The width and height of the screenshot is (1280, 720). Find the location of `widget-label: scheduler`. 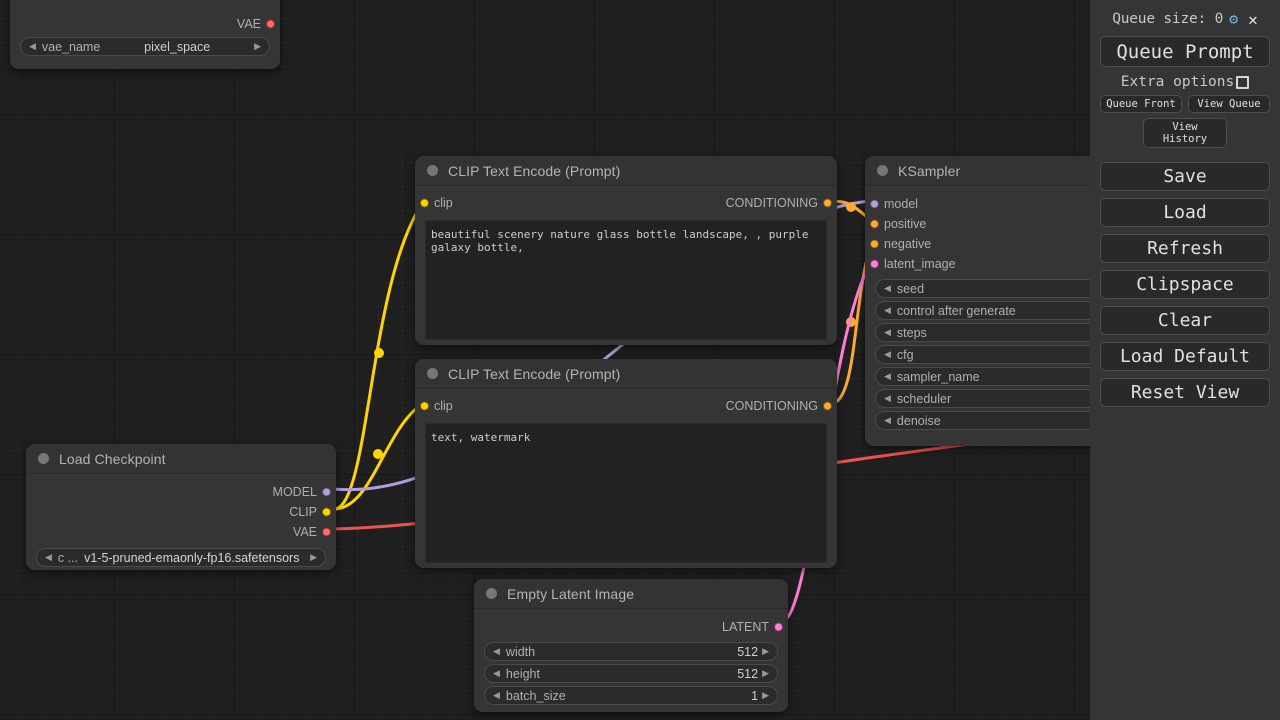

widget-label: scheduler is located at coordinates (924, 398).